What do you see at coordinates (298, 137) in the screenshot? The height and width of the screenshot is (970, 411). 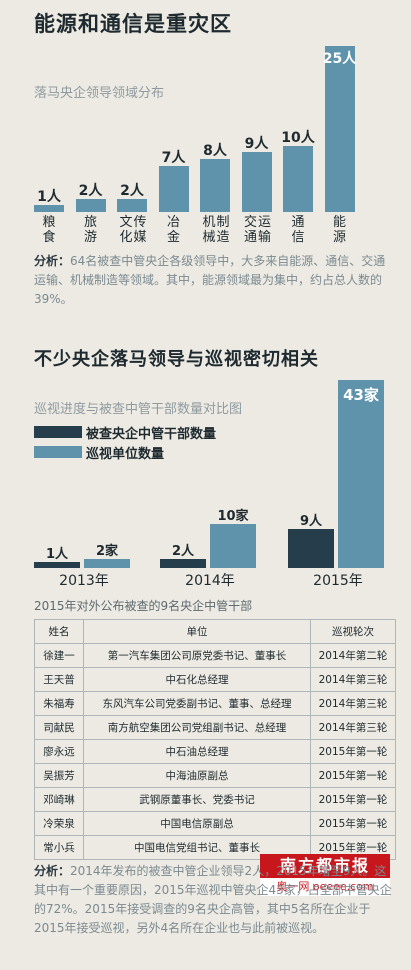 I see `bar-value-label: 10人` at bounding box center [298, 137].